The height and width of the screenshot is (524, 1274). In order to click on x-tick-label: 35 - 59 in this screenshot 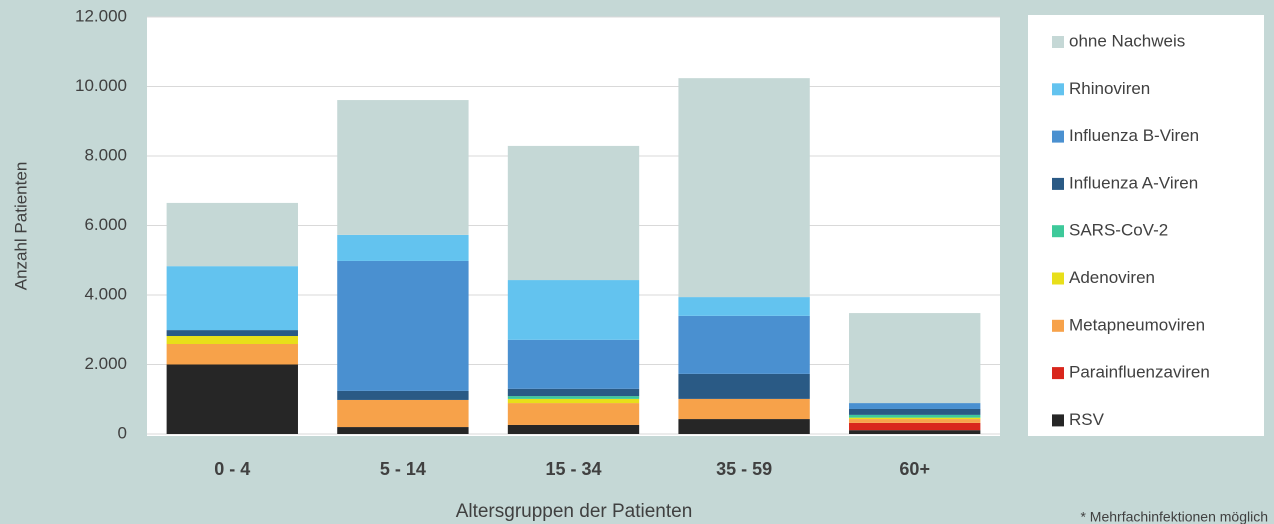, I will do `click(744, 469)`.